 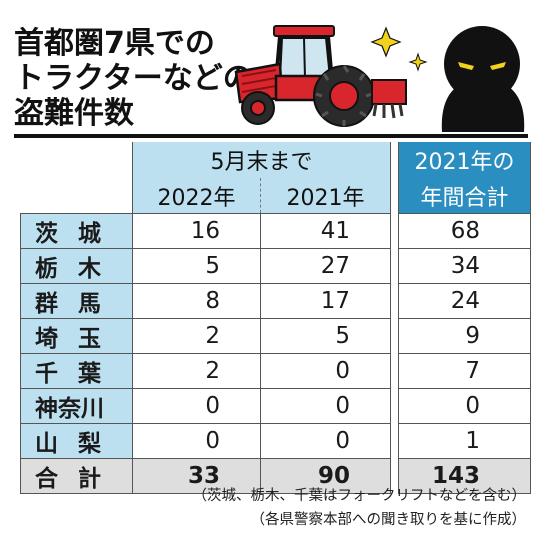 What do you see at coordinates (196, 231) in the screenshot?
I see `value-2022-cell: 16` at bounding box center [196, 231].